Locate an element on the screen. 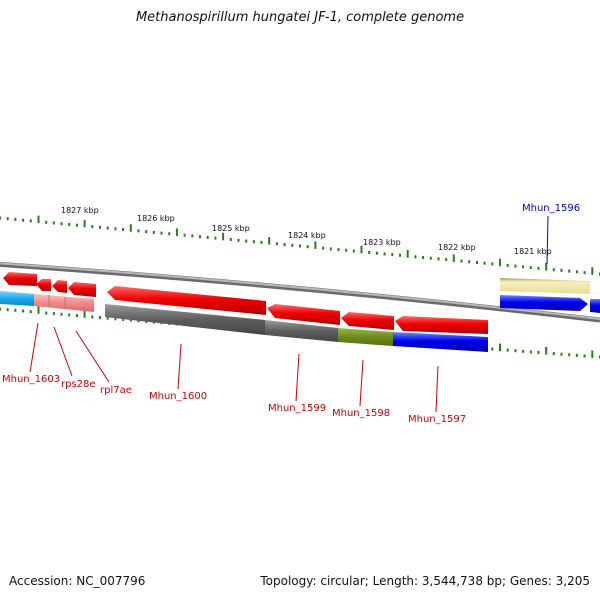  feature-bars is located at coordinates (295, 315).